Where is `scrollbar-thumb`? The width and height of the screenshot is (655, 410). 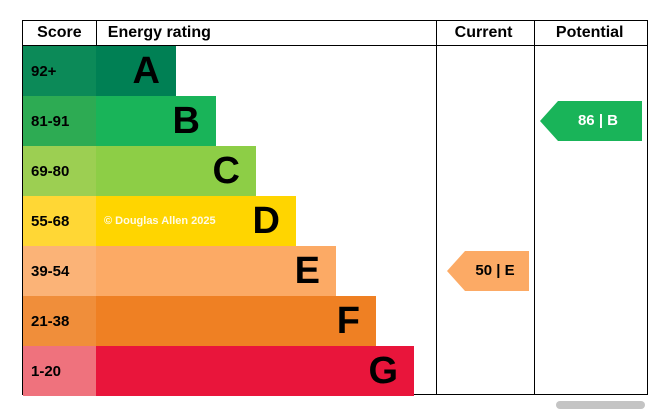
scrollbar-thumb is located at coordinates (600, 405).